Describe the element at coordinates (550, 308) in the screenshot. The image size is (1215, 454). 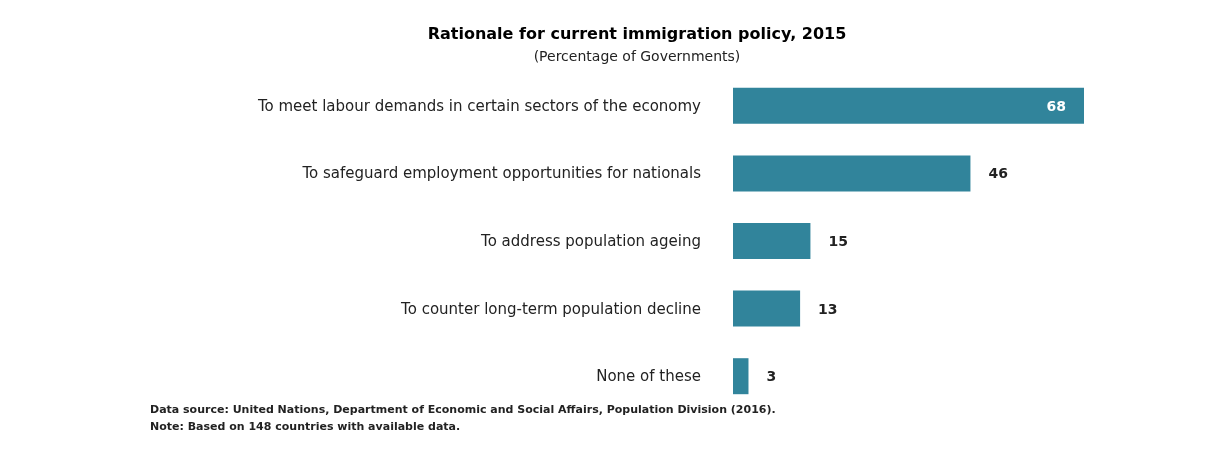
I see `y-tick-label: To counter long-term population decline` at that location.